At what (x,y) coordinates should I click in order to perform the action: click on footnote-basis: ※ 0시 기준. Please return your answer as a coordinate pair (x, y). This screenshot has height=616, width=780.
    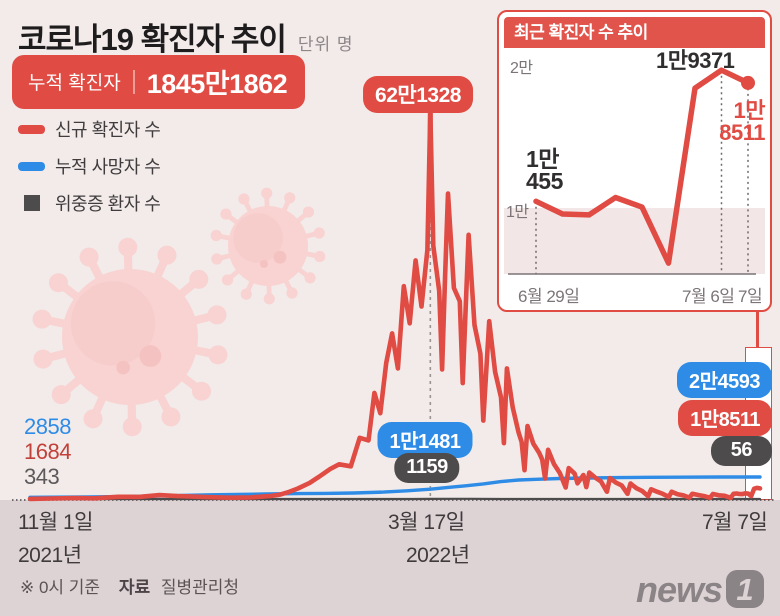
    Looking at the image, I should click on (60, 587).